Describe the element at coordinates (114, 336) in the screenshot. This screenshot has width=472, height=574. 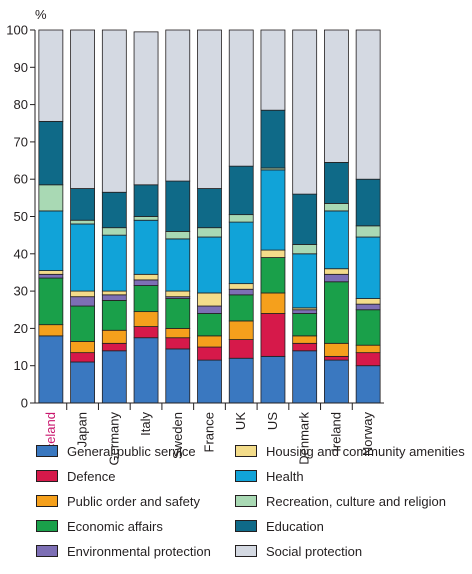
I see `bar-segment-germany-public-order-and-safety` at that location.